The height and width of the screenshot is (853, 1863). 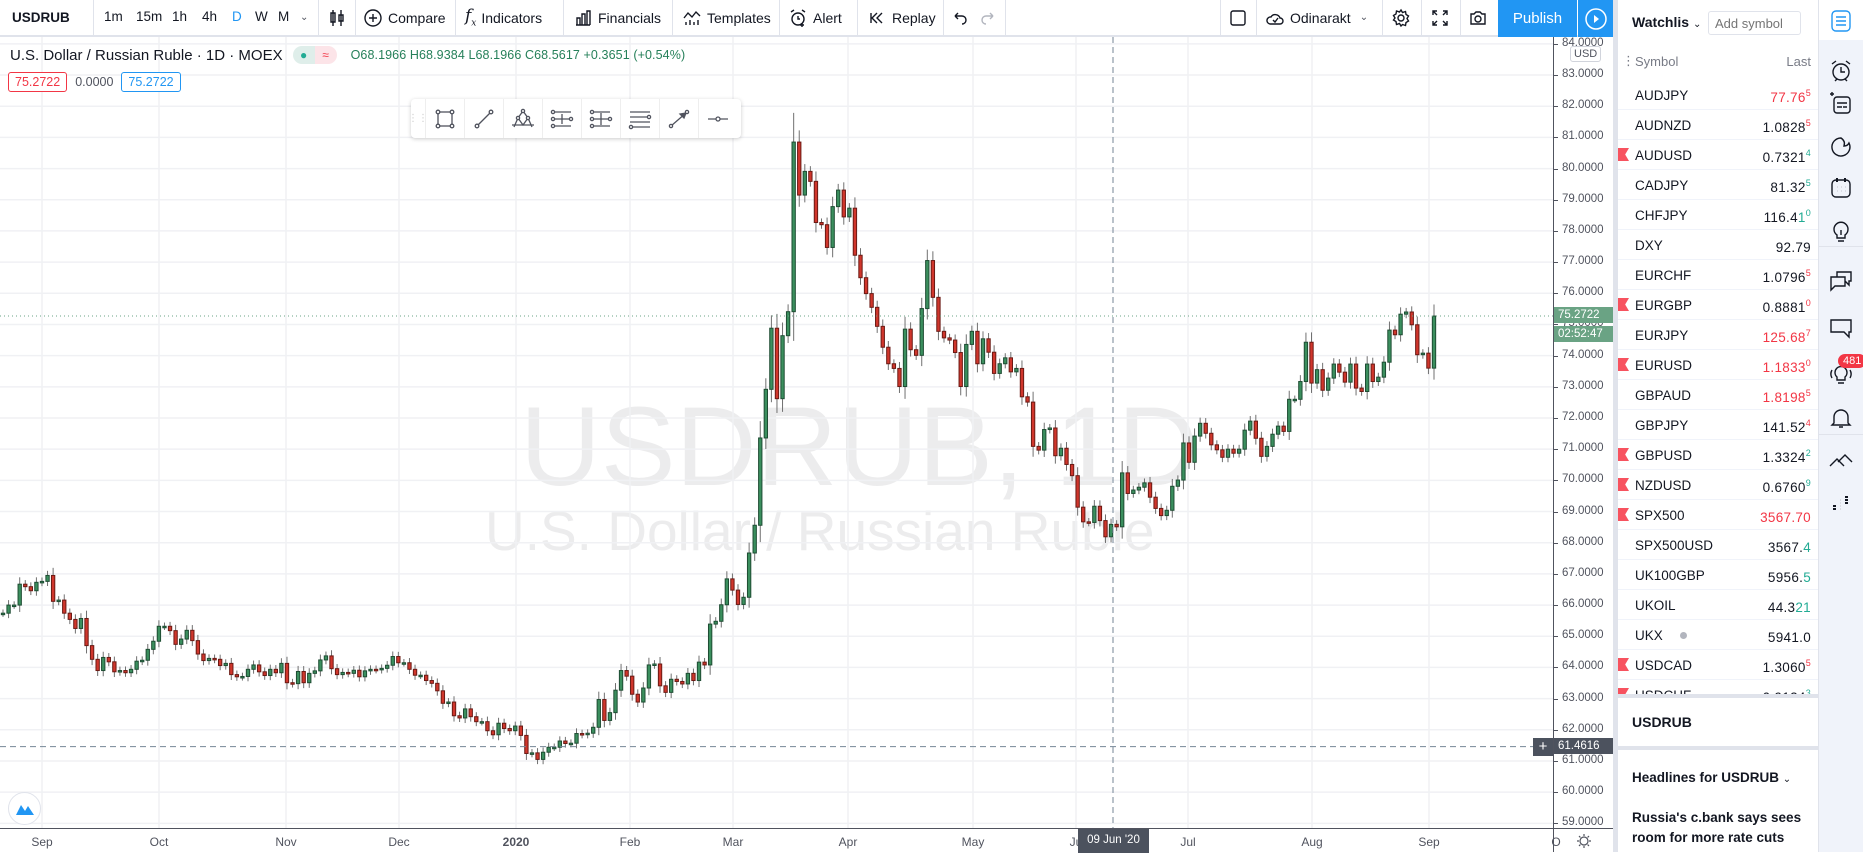 What do you see at coordinates (1238, 17) in the screenshot?
I see `select-layout-button` at bounding box center [1238, 17].